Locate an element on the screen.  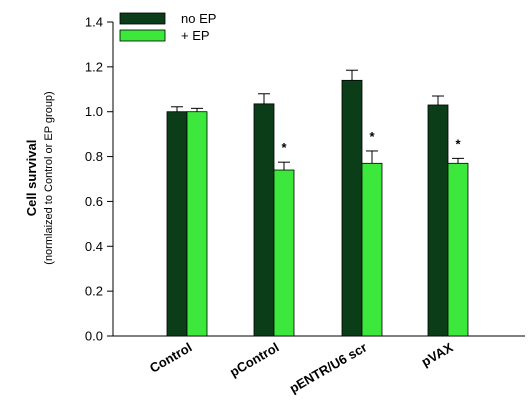
y-tick-label: 0.6 is located at coordinates (94, 201).